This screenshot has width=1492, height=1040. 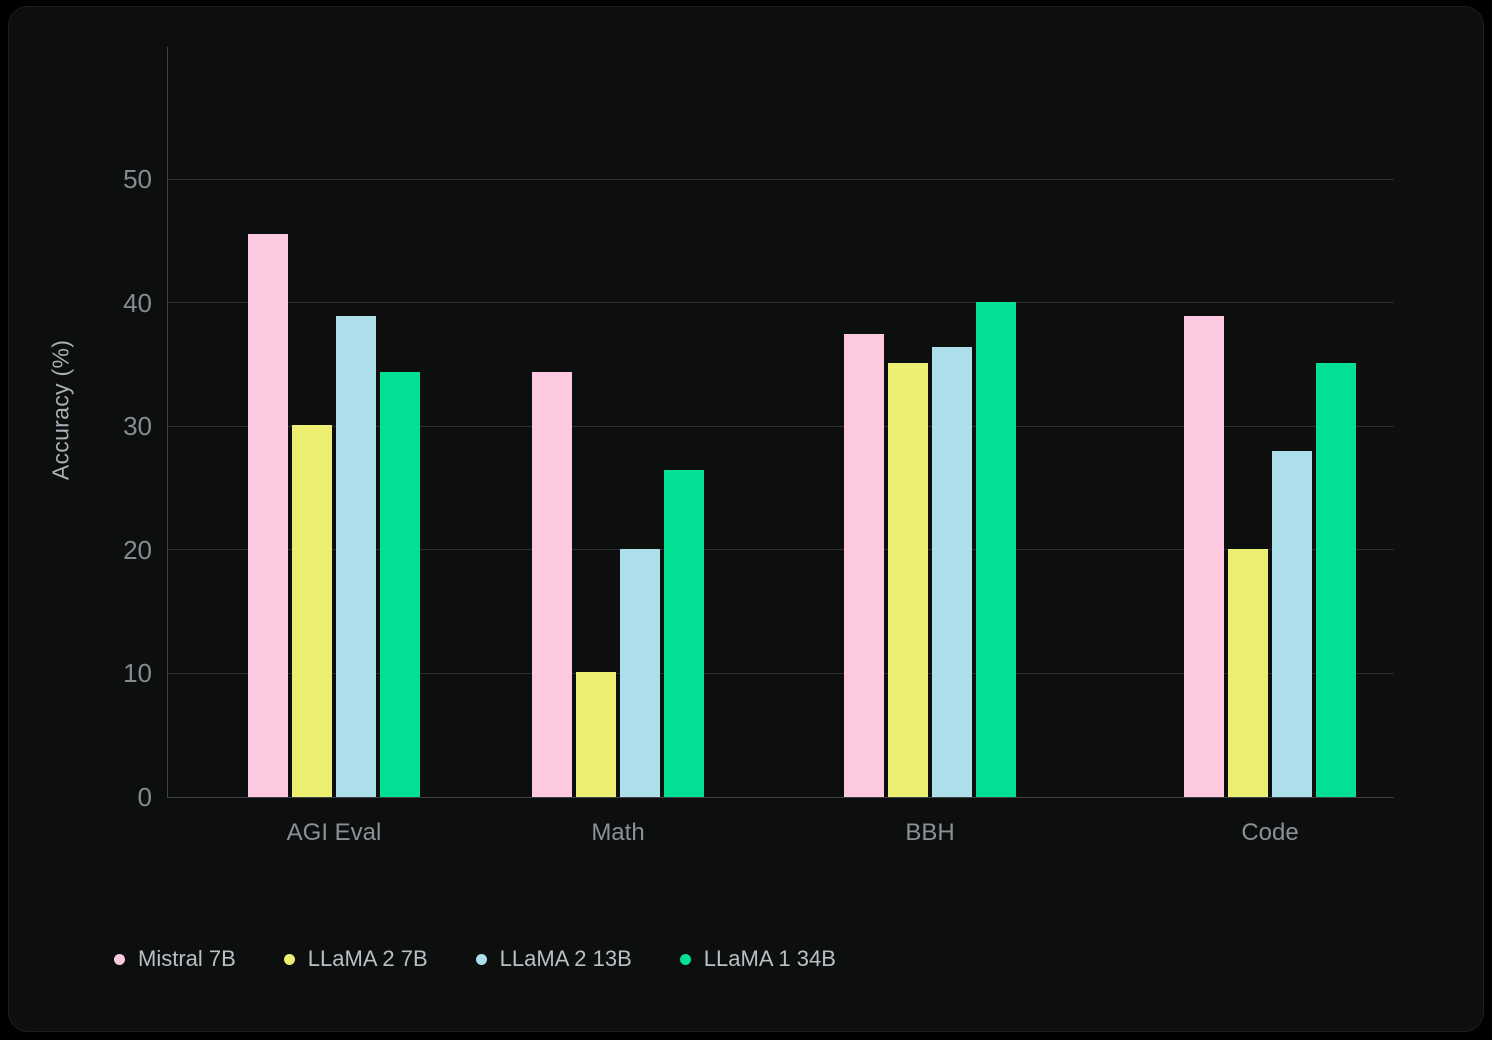 What do you see at coordinates (930, 832) in the screenshot?
I see `x-category-label-bbh: BBH` at bounding box center [930, 832].